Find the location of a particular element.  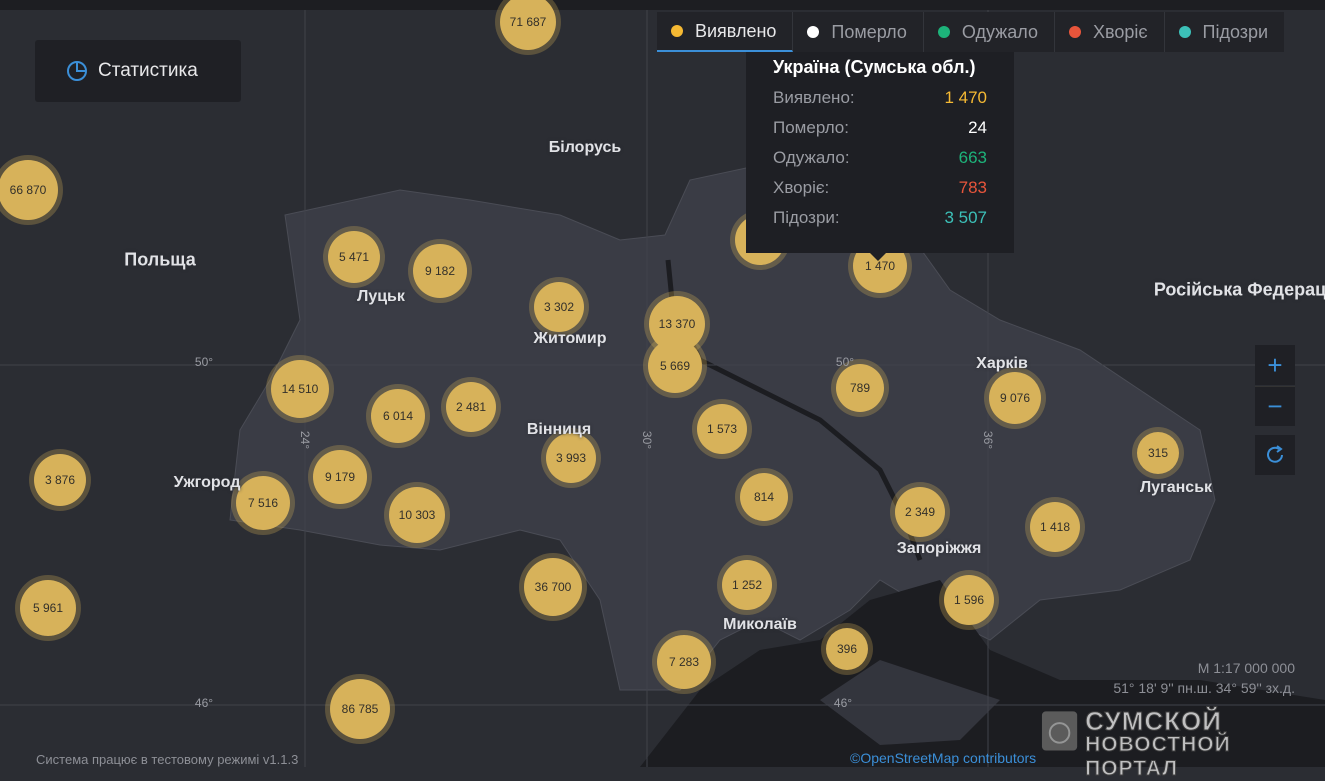

cluster-marker: 789 is located at coordinates (860, 388).